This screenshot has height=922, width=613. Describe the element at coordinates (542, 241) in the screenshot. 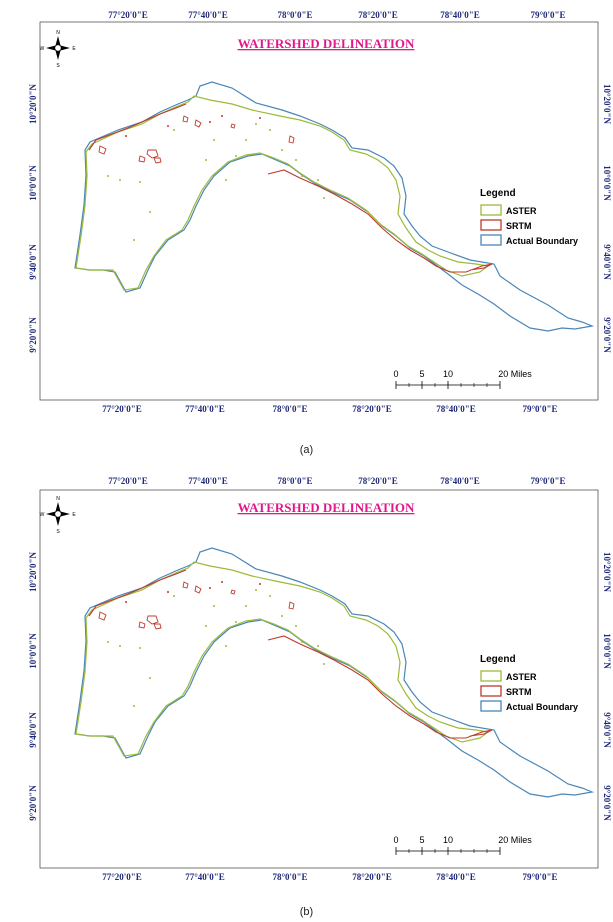

I see `legend-label-actual: Actual Boundary` at that location.